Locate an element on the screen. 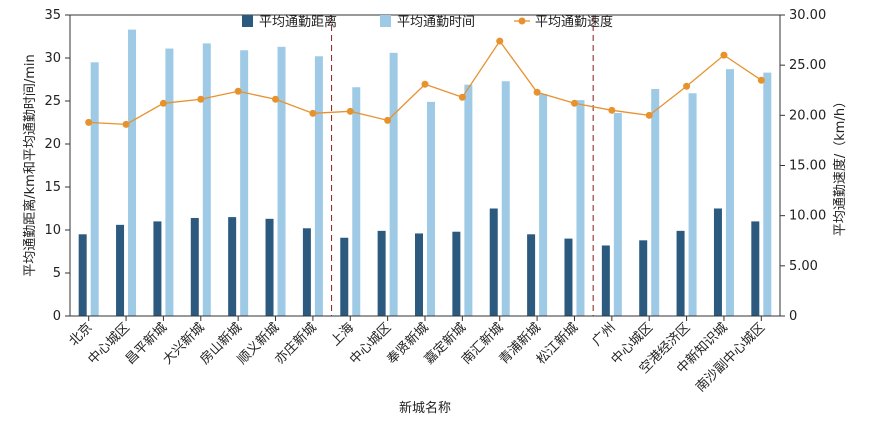  y-left-tick-label: 5 is located at coordinates (57, 273).